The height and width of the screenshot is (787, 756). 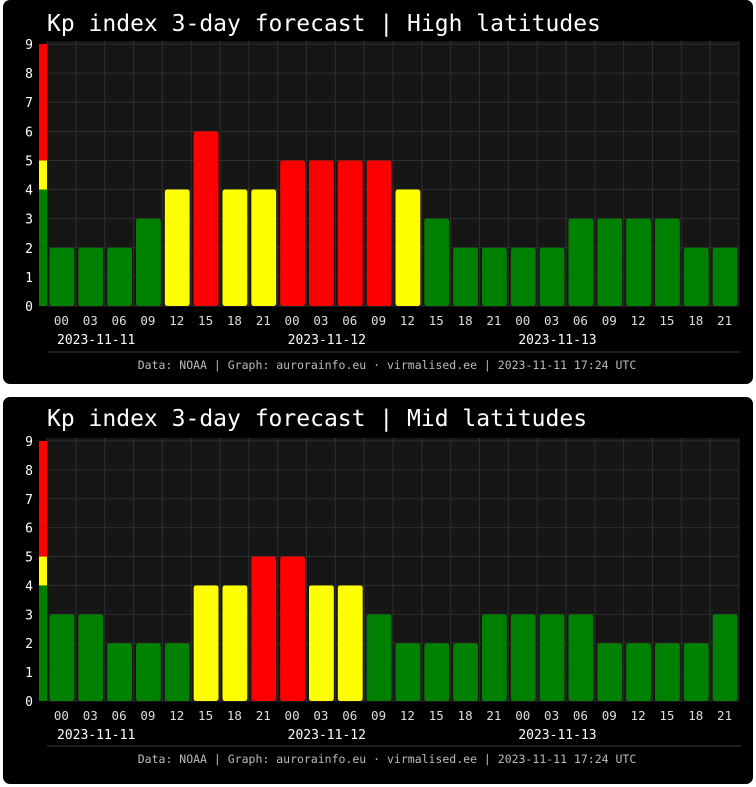 What do you see at coordinates (29, 471) in the screenshot?
I see `y-tick-label: 8` at bounding box center [29, 471].